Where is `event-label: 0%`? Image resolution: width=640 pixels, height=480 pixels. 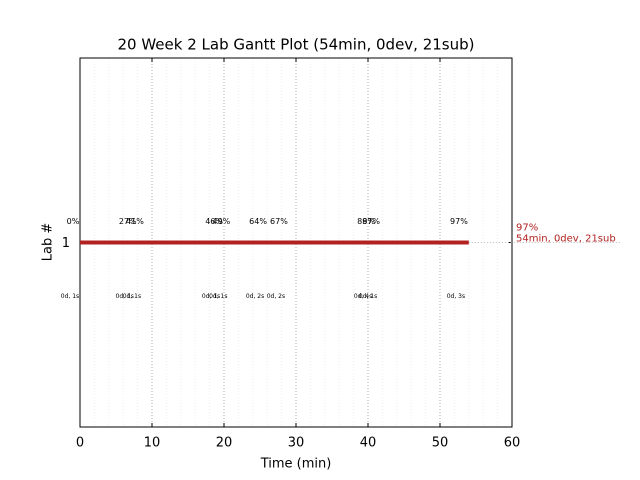
event-label: 0% is located at coordinates (73, 221).